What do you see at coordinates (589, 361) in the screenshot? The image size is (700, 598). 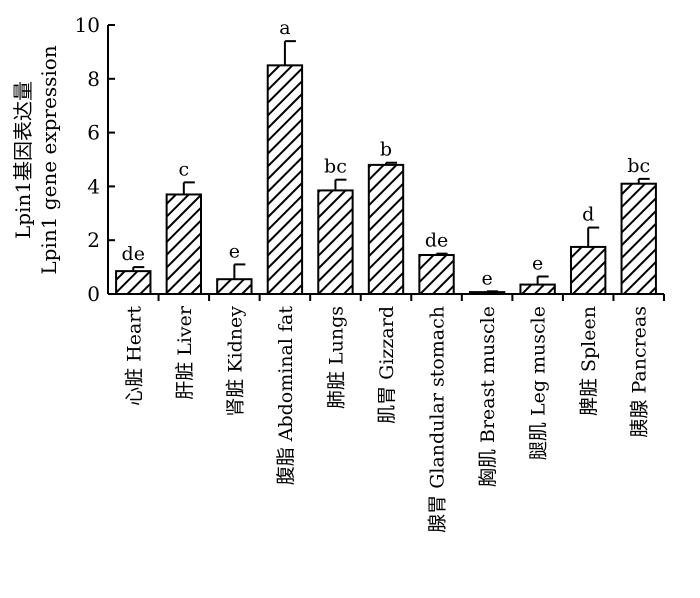 I see `x-tick-label: 脾脏 Spleen` at bounding box center [589, 361].